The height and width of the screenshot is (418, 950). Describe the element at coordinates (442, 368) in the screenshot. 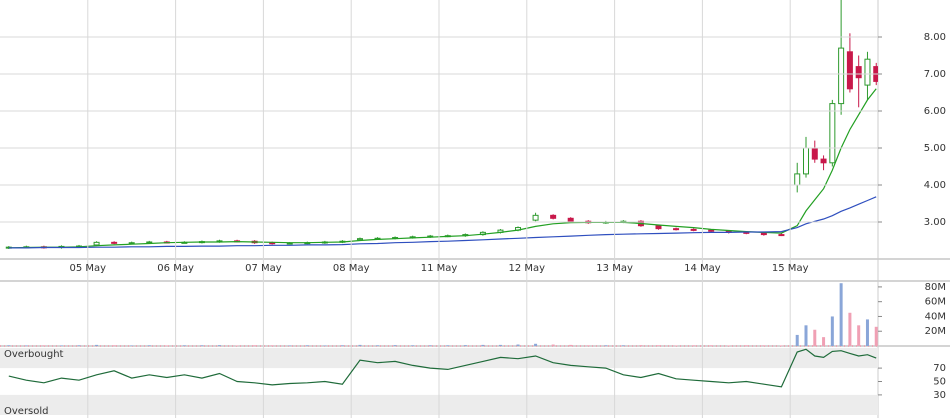

I see `oscillator-line` at that location.